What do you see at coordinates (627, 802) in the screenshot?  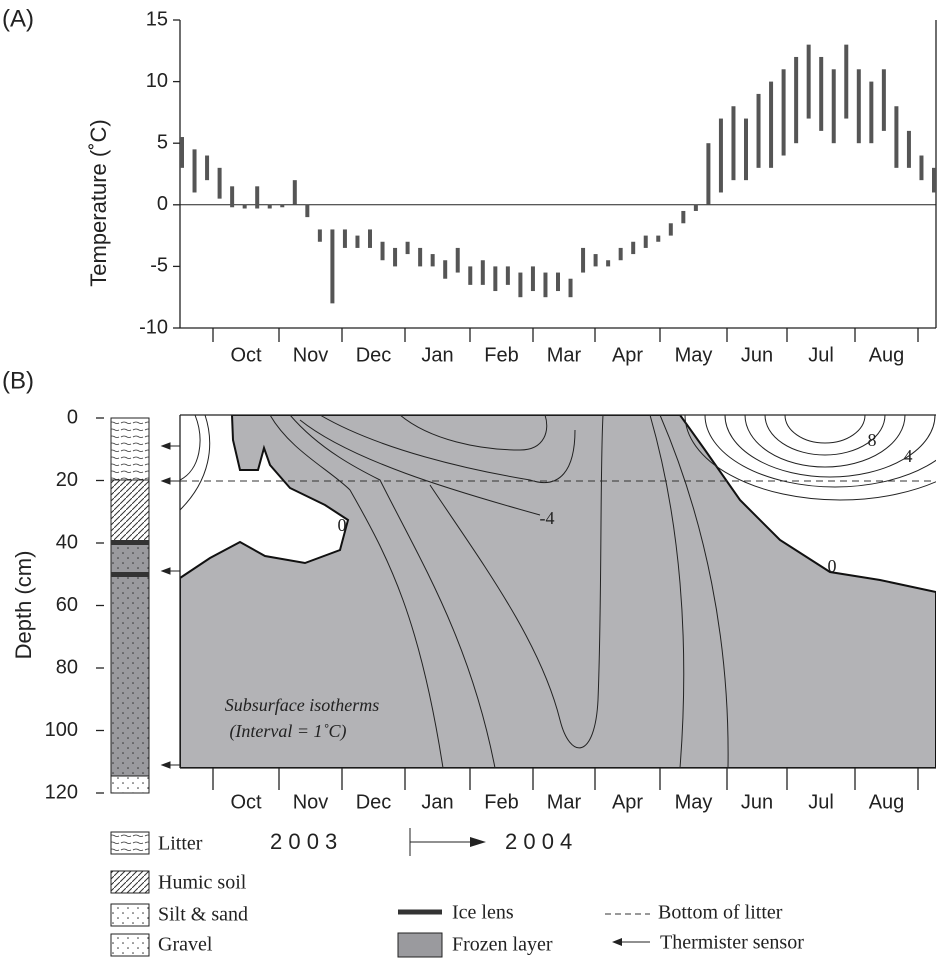 I see `x-tick-label: Apr` at bounding box center [627, 802].